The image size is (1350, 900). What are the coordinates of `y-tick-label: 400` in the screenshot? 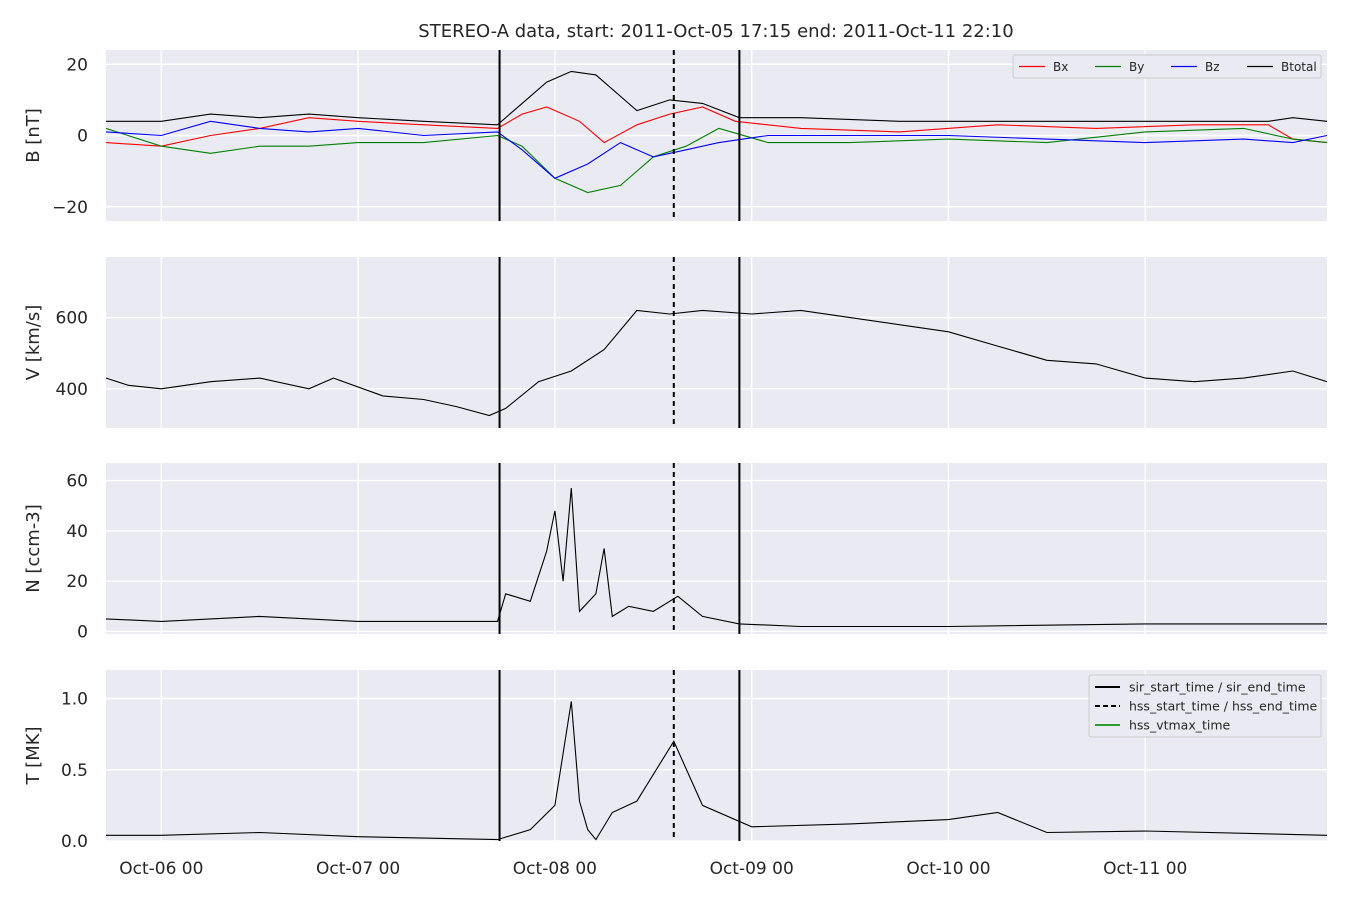 It's located at (72, 390).